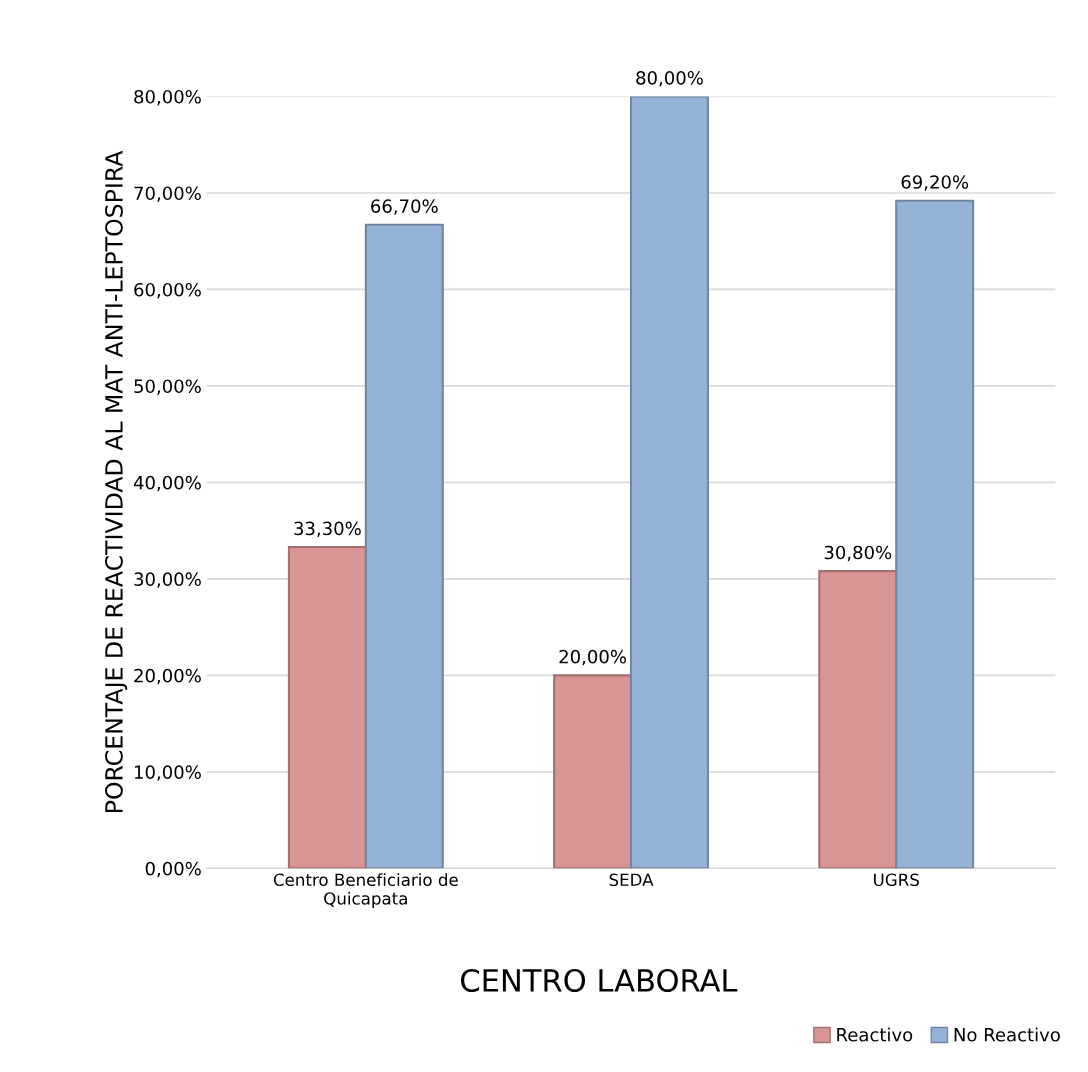  I want to click on data-label: 33,30%, so click(327, 529).